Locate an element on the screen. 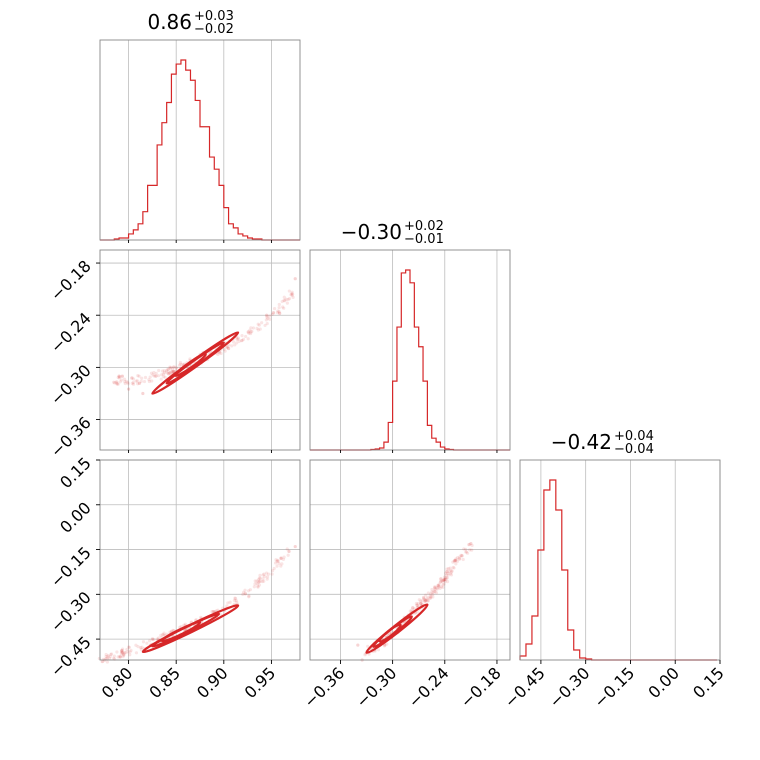 This screenshot has width=760, height=760. density-contour is located at coordinates (181, 632).